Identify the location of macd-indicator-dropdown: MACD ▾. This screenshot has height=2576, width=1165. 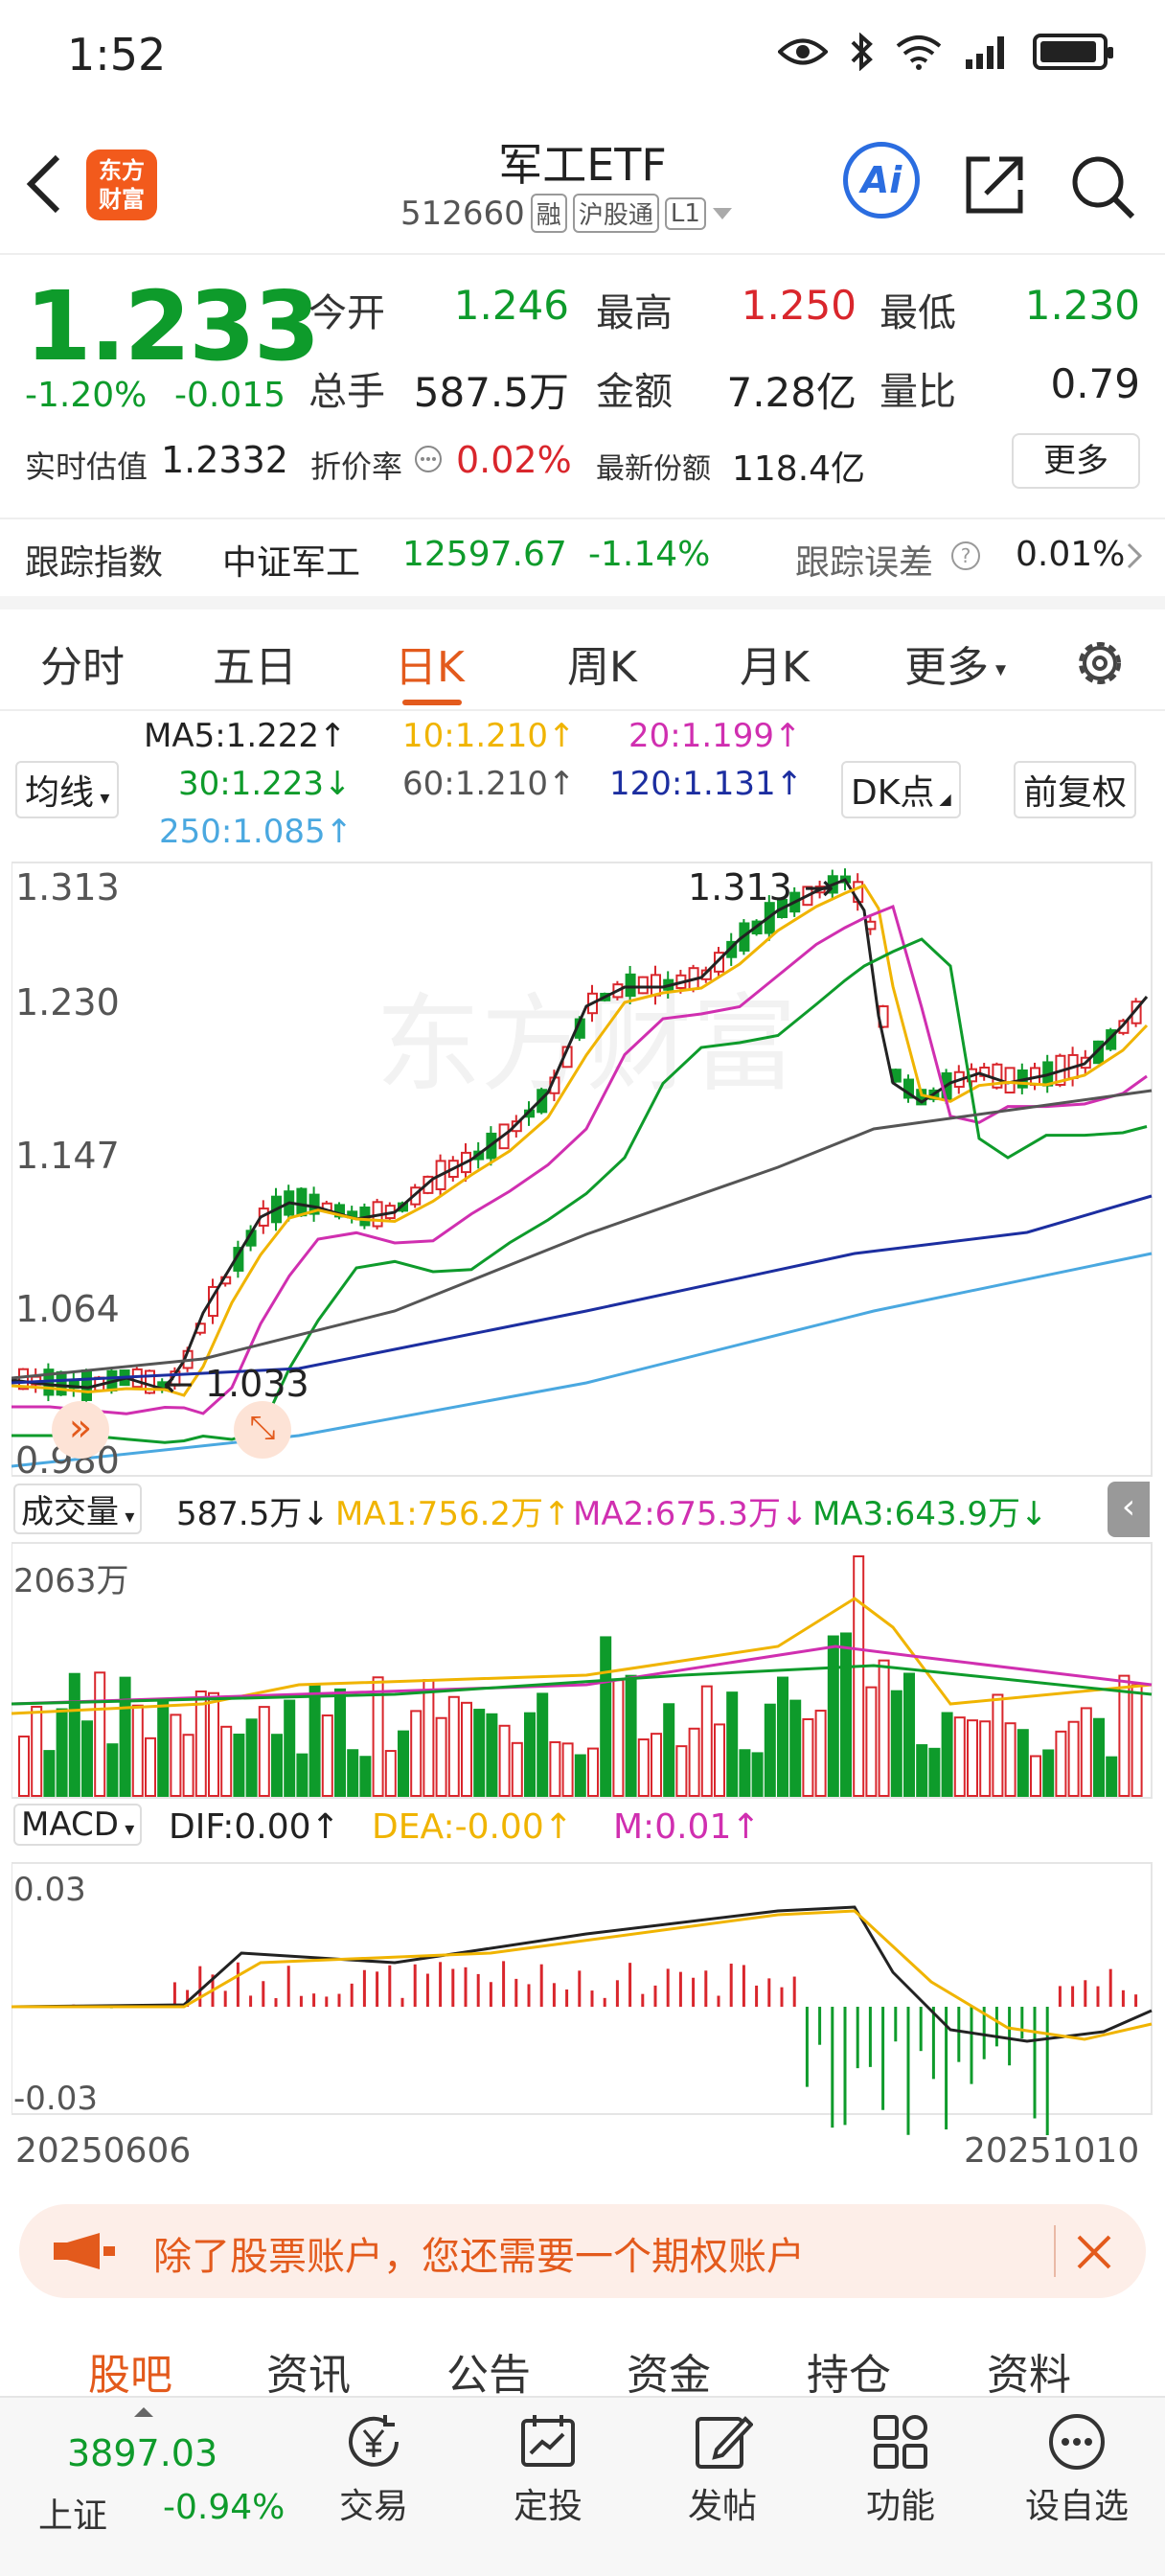
(78, 1825).